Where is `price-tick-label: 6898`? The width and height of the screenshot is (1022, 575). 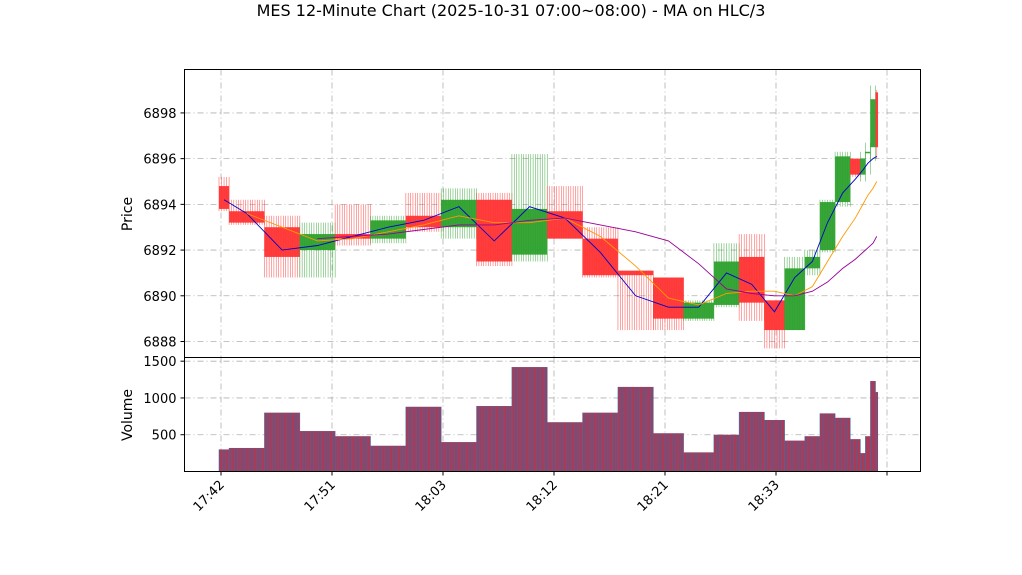
price-tick-label: 6898 is located at coordinates (159, 114).